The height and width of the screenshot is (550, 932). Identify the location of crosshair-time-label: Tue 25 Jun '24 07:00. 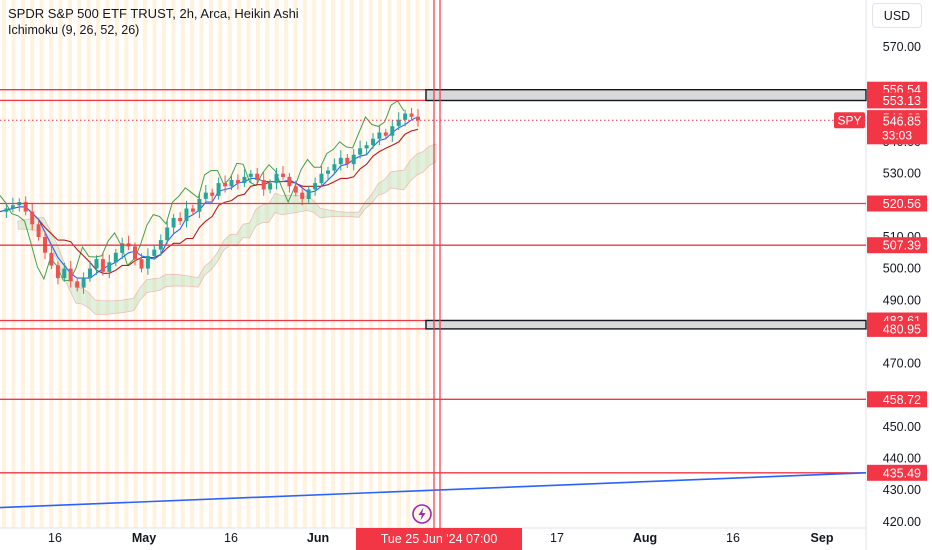
(439, 539).